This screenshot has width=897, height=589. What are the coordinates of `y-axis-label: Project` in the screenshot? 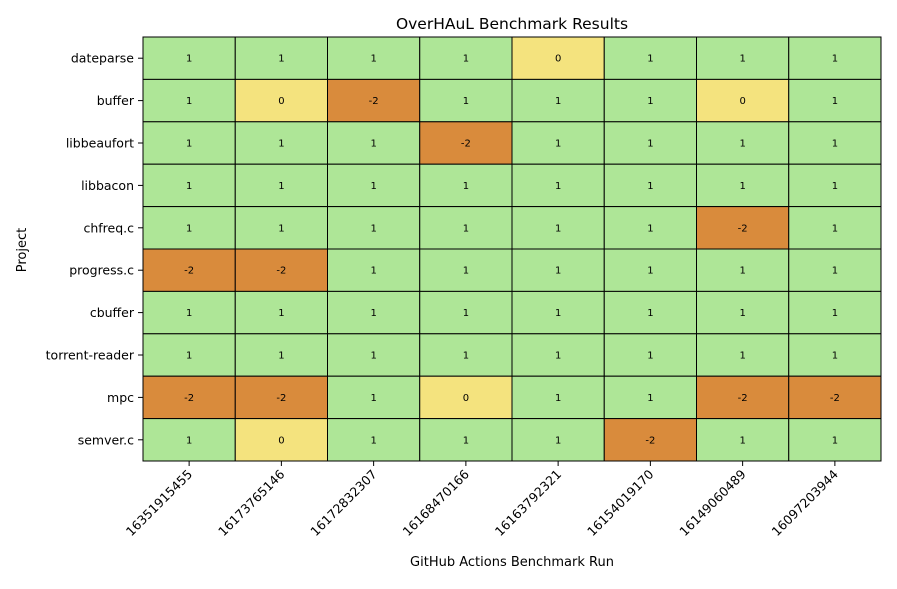 It's located at (22, 250).